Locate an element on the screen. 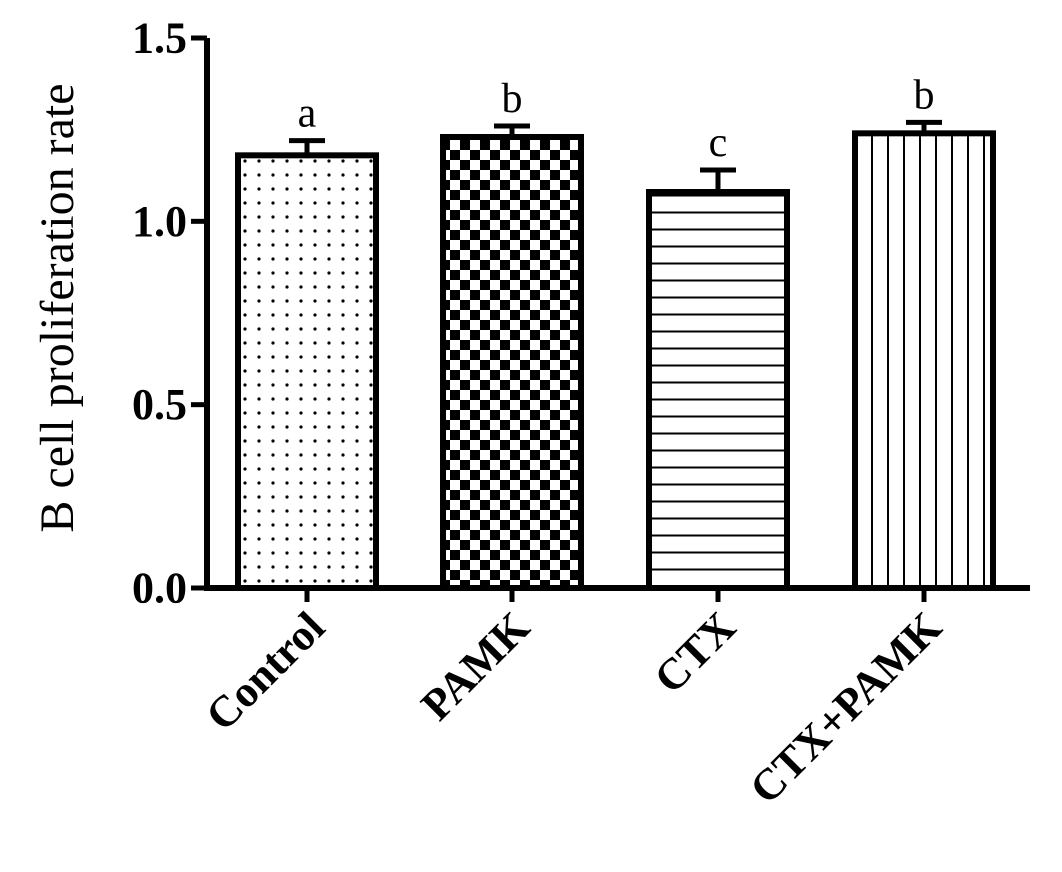 This screenshot has width=1062, height=872. y-tick-label: 1.0 is located at coordinates (159, 221).